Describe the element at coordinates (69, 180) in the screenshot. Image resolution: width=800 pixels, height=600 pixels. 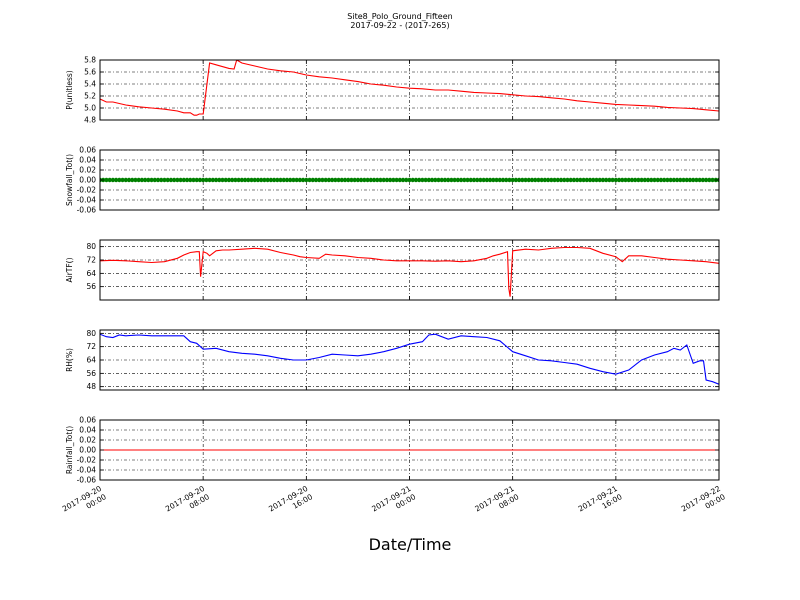
I see `y-axis-label: Snowfall_Tot()` at that location.